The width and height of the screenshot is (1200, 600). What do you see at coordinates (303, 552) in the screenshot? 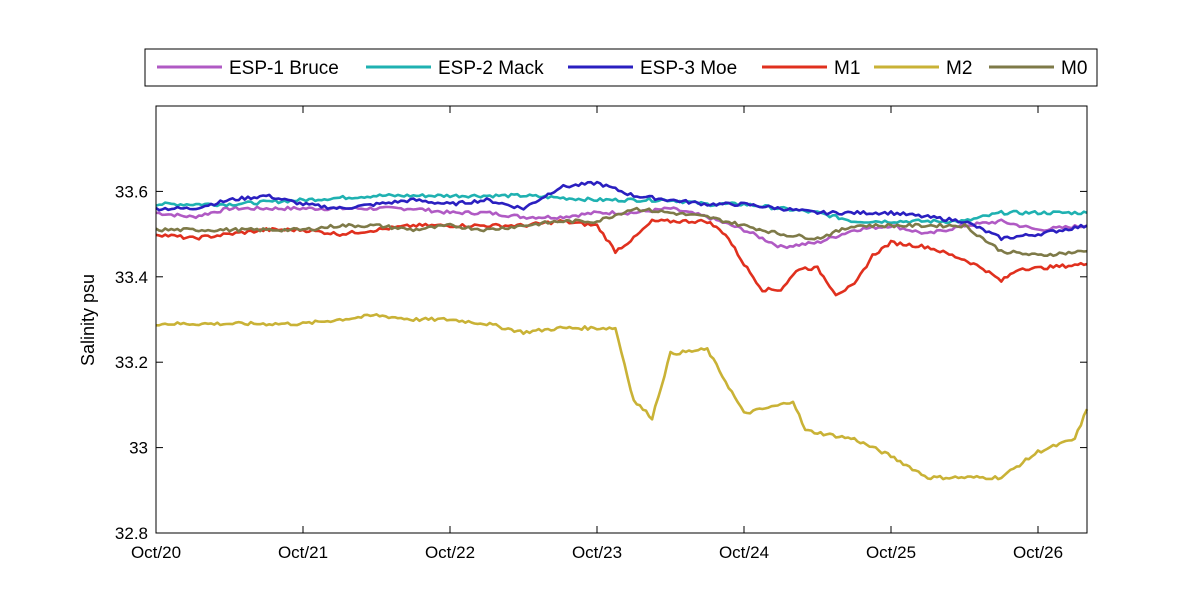
I see `x-tick-label: Oct/21` at bounding box center [303, 552].